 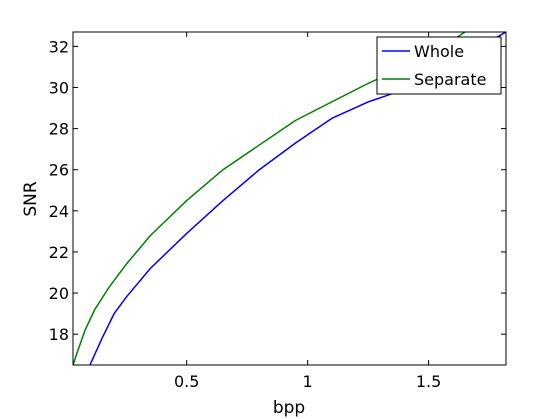 What do you see at coordinates (59, 46) in the screenshot?
I see `y-tick-label: 32` at bounding box center [59, 46].